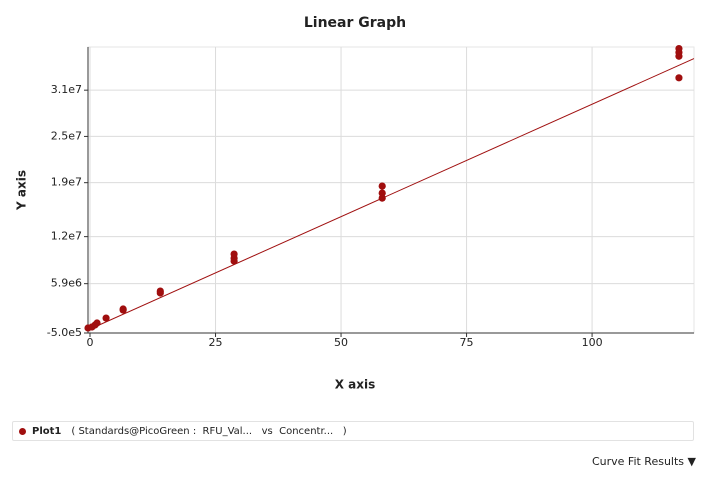  I want to click on legend-marker, so click(22, 431).